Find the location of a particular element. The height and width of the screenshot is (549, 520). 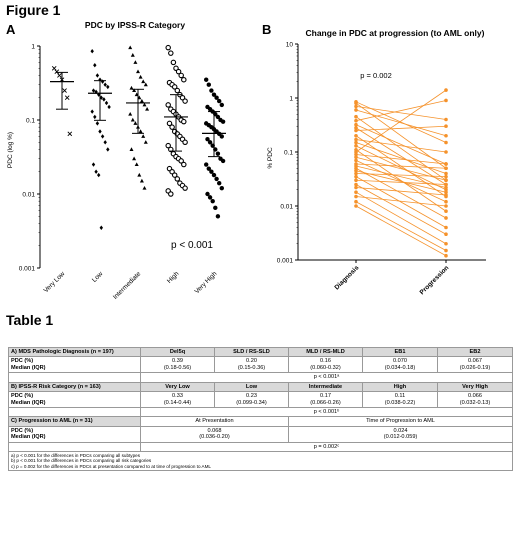

col-header: Del5q is located at coordinates (177, 352).